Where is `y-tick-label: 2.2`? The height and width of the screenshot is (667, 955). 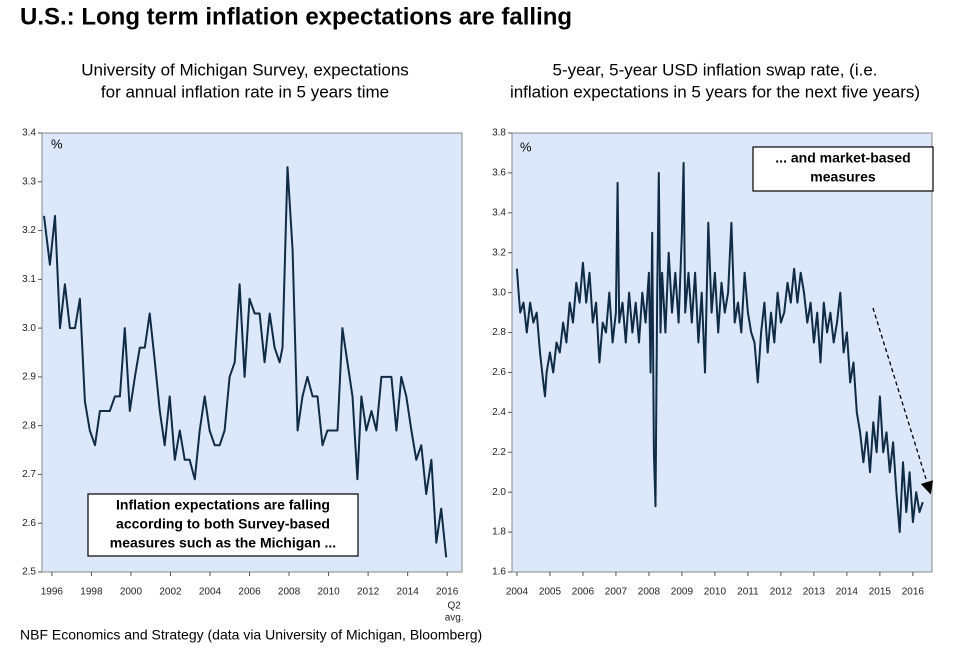
y-tick-label: 2.2 is located at coordinates (499, 452).